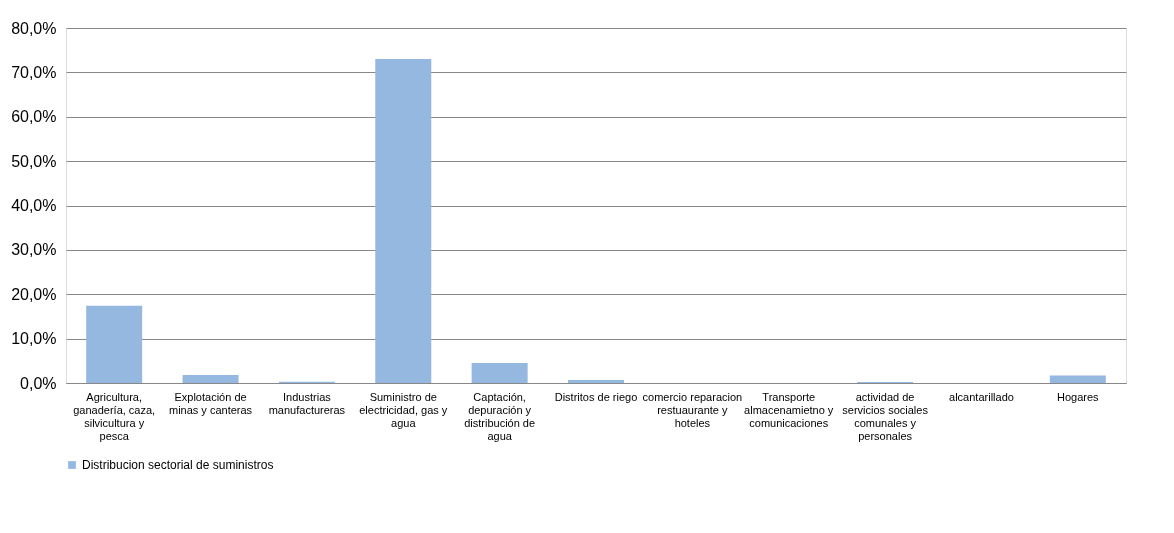  Describe the element at coordinates (34, 250) in the screenshot. I see `y-tick-label: 30,0%` at that location.